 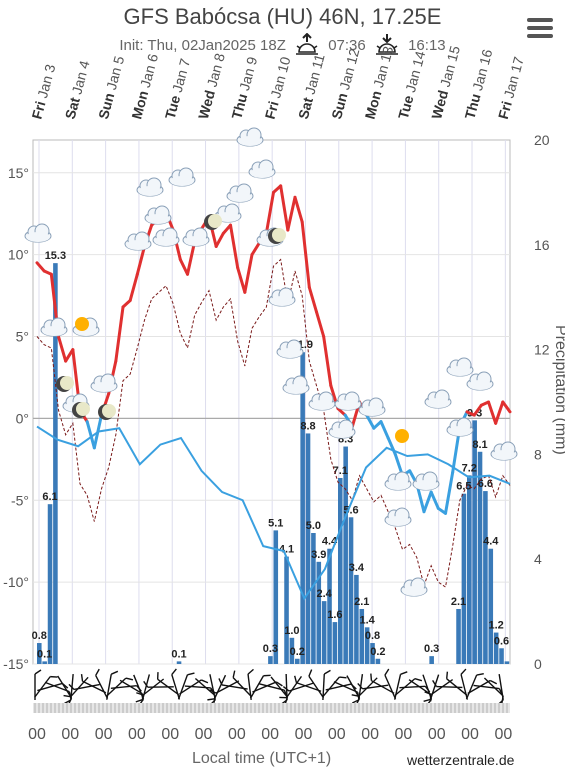 I want to click on menu-icon, so click(x=540, y=29).